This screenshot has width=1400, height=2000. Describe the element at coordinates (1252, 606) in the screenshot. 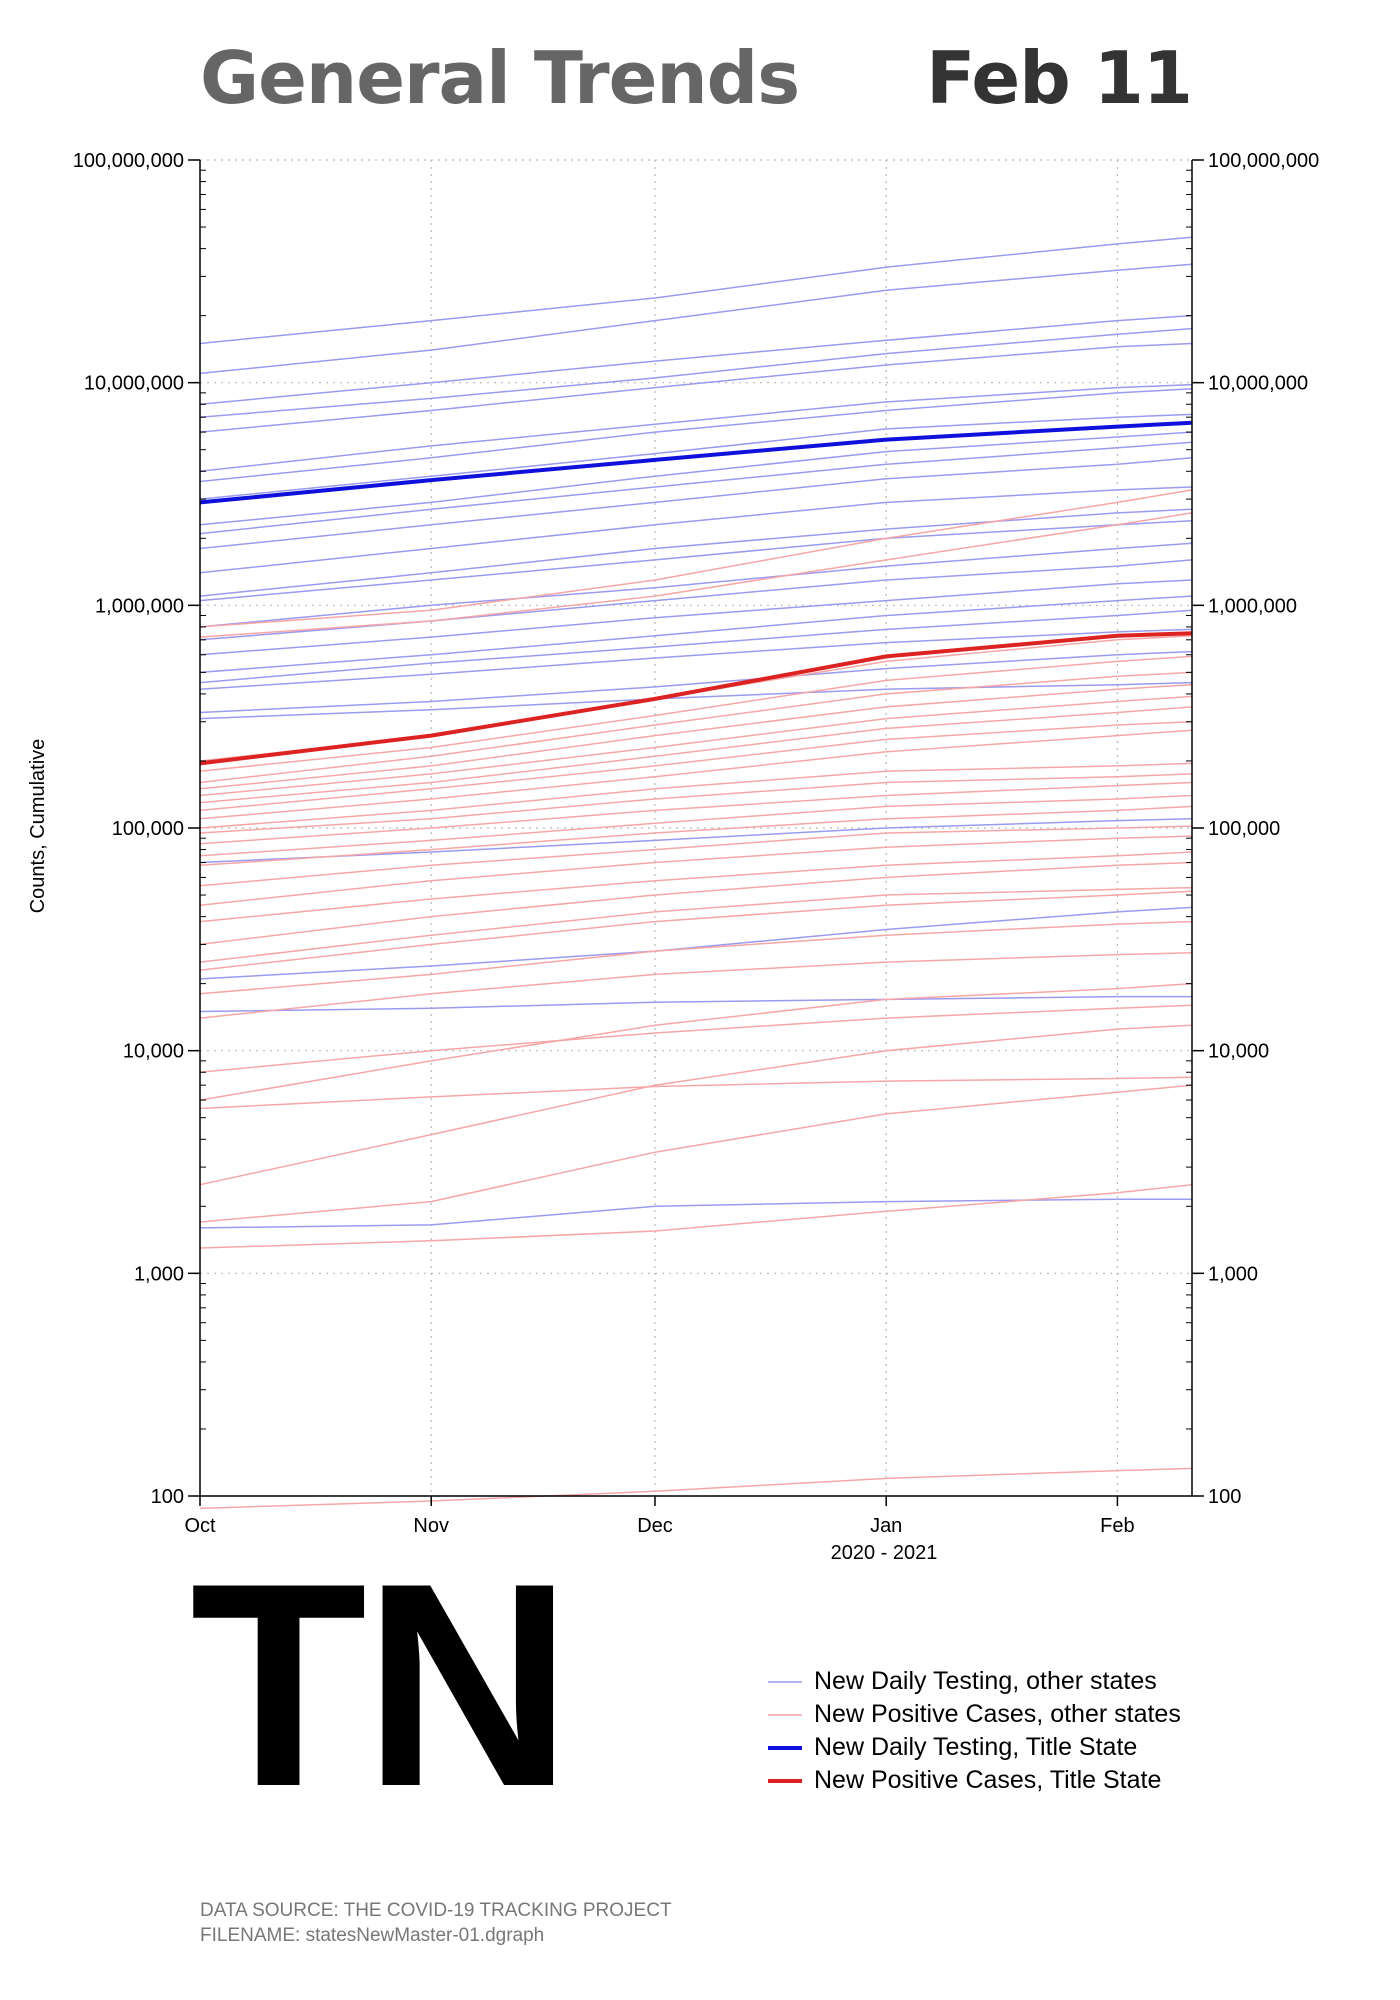

I see `y-tick-label-right: 1,000,000` at that location.